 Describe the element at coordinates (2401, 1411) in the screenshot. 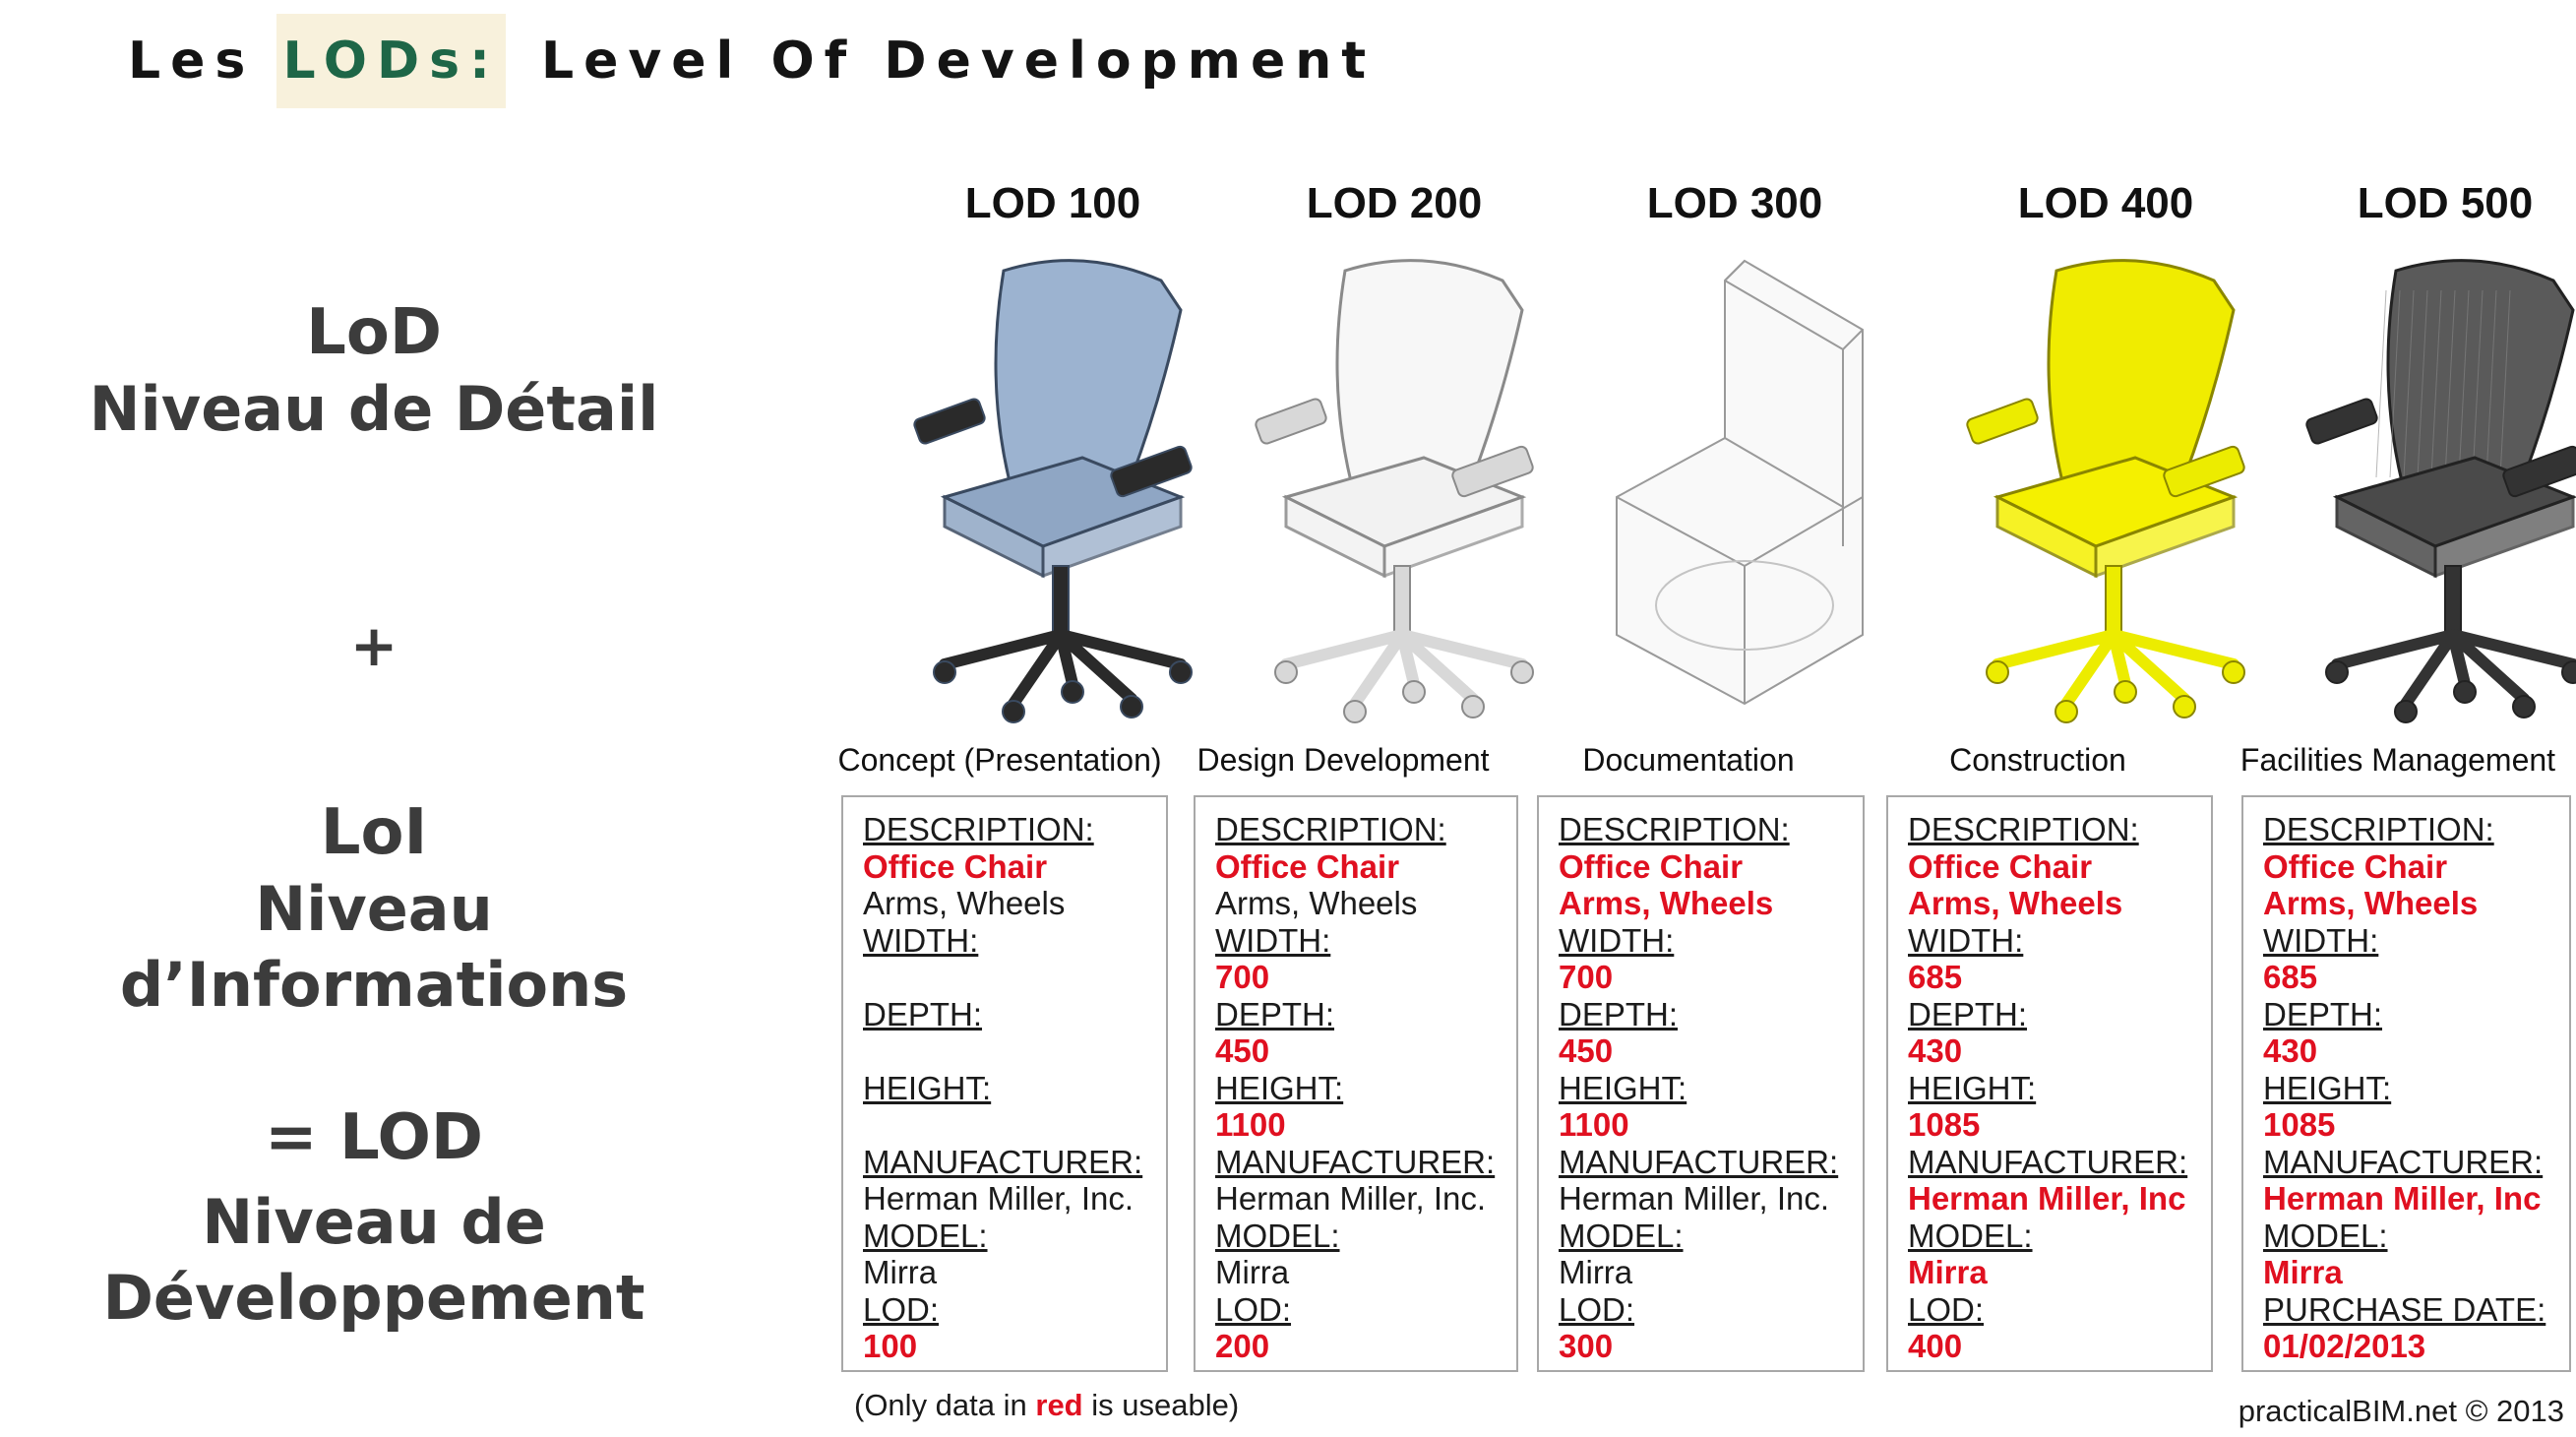

I see `credit-text: practicalBIM.net © 2013` at that location.